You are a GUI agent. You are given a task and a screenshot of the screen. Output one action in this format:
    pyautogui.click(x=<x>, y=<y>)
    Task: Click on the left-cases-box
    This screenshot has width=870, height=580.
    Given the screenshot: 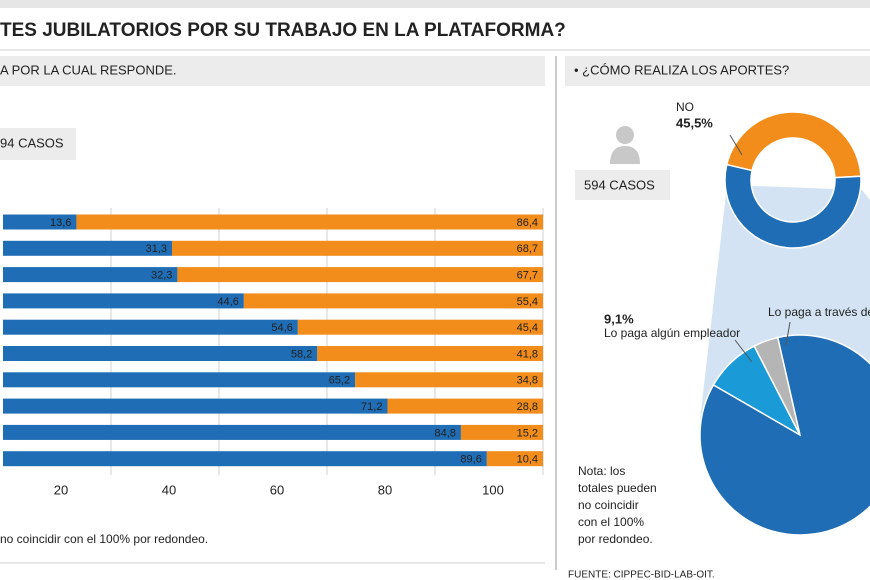 What is the action you would take?
    pyautogui.click(x=38, y=144)
    